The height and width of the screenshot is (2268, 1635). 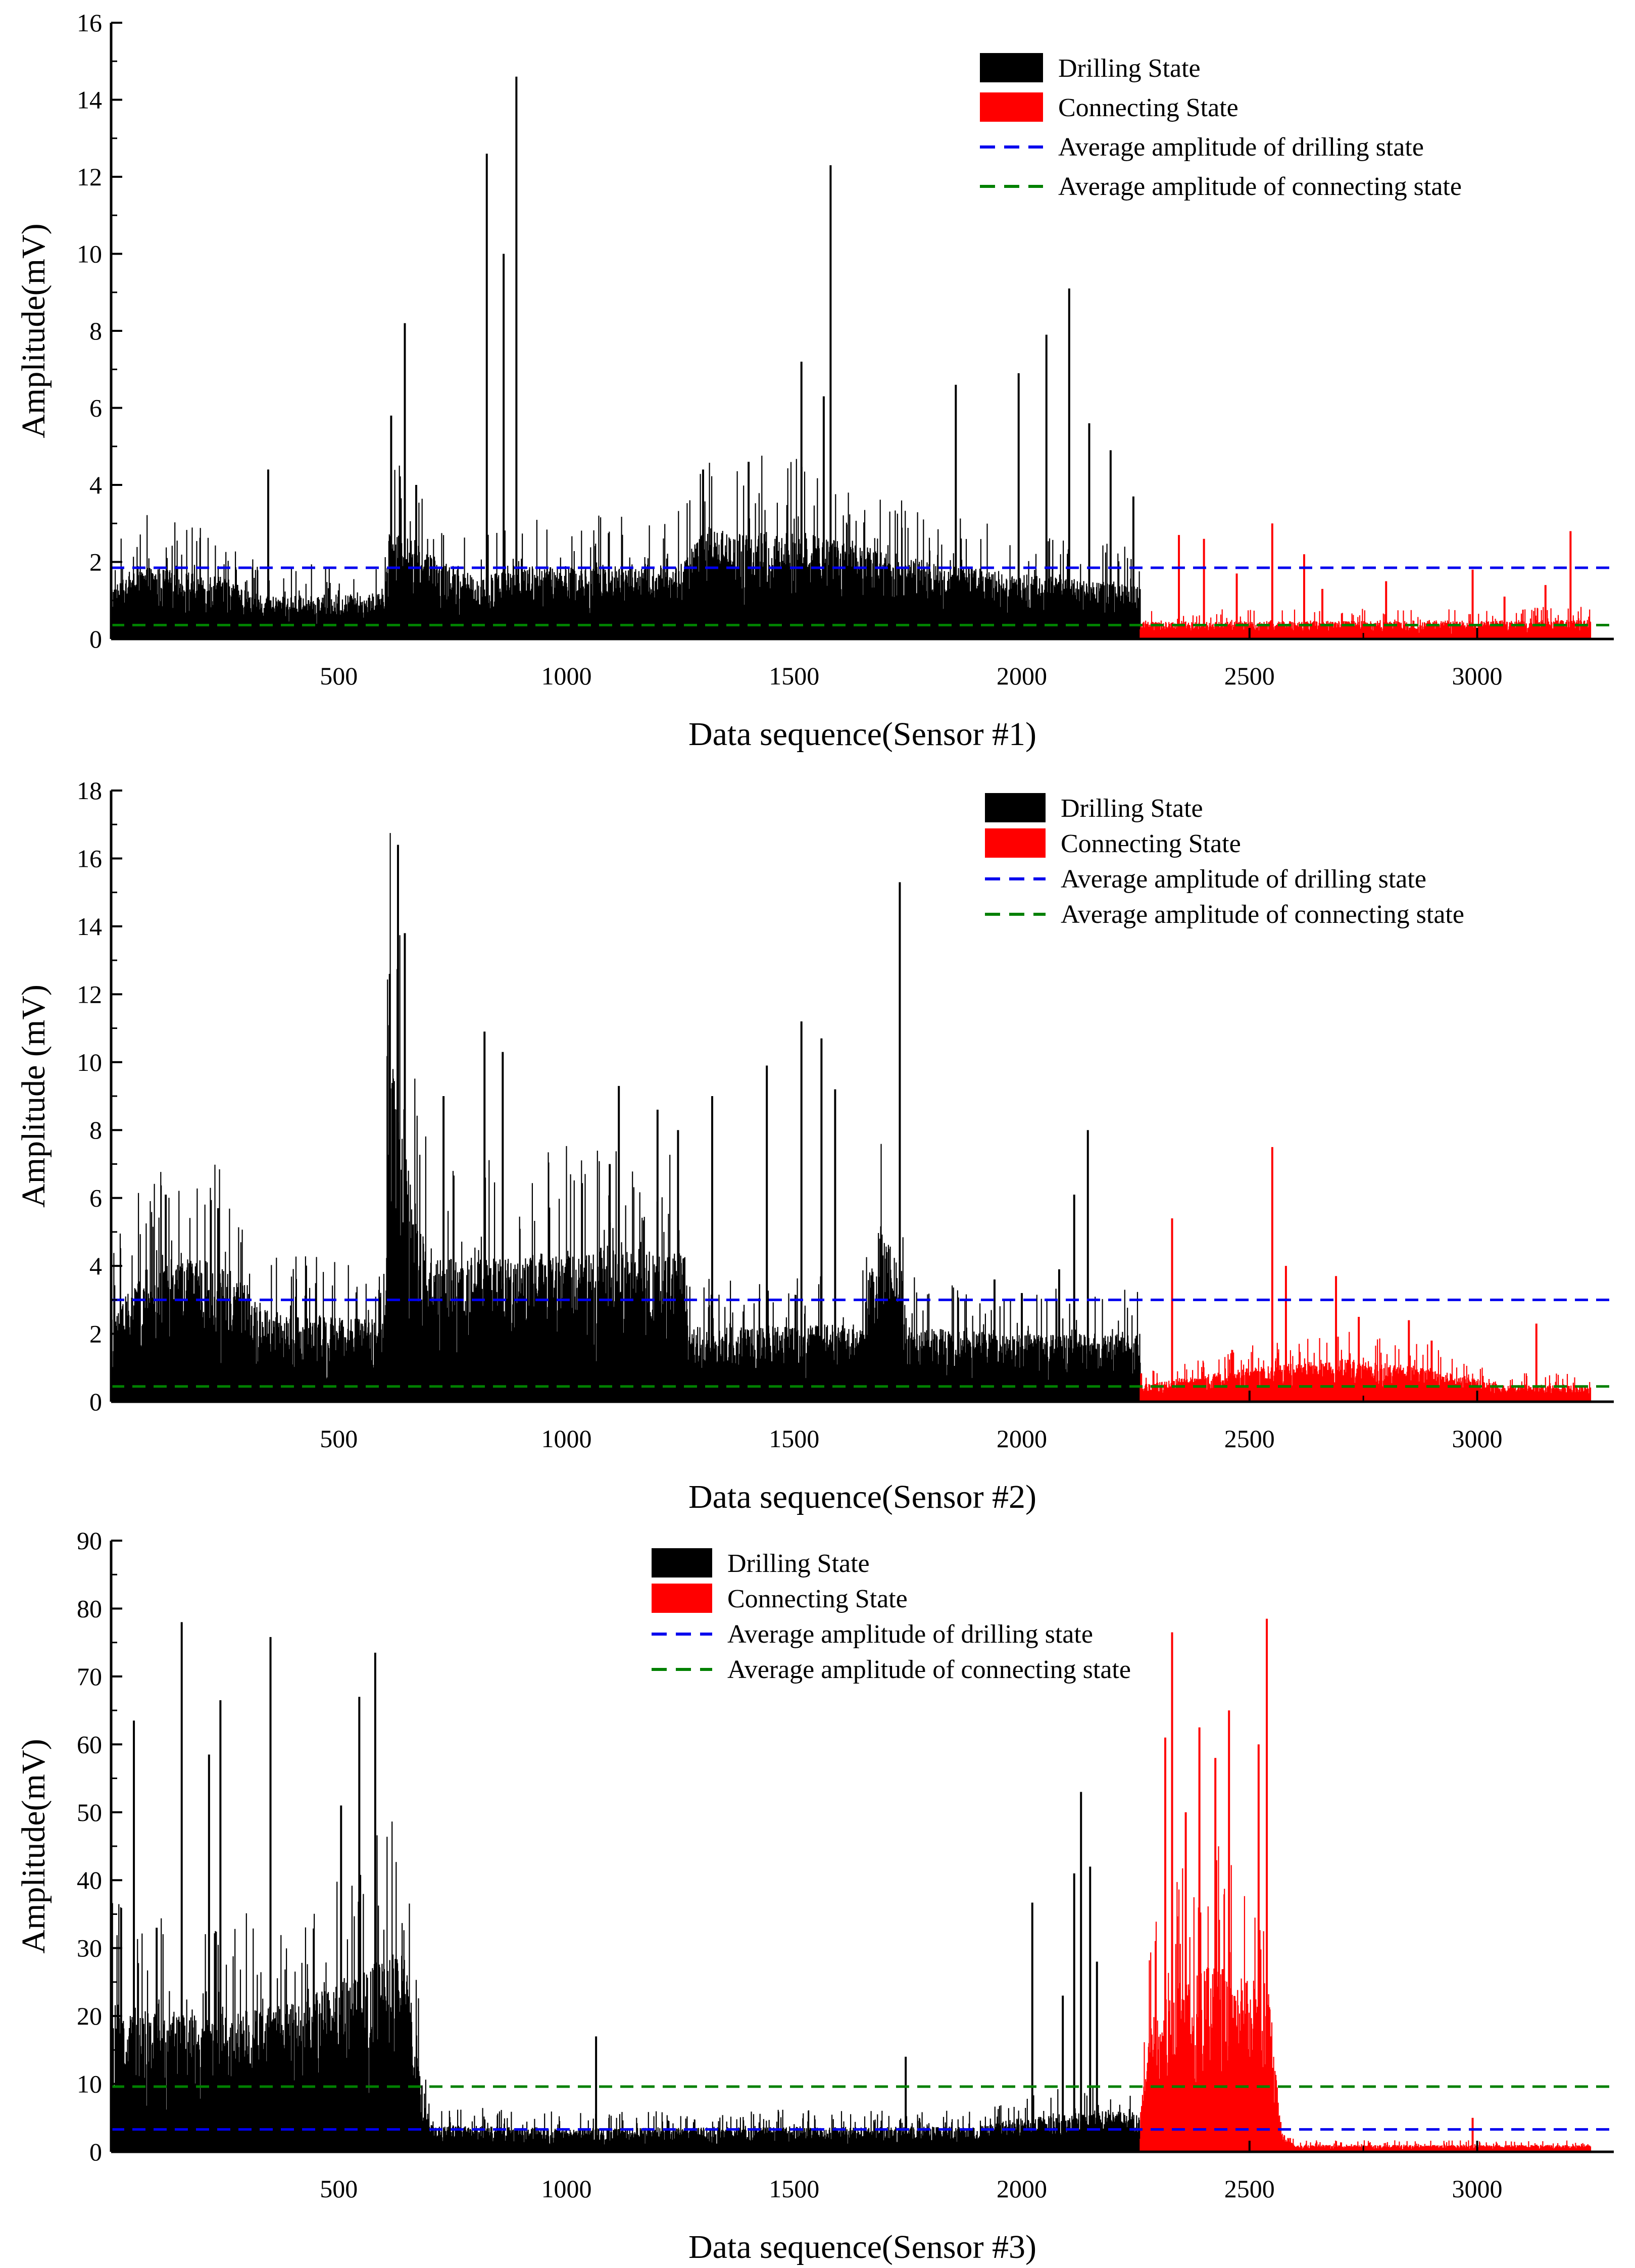 What do you see at coordinates (89, 1880) in the screenshot?
I see `y-tick-label: 40` at bounding box center [89, 1880].